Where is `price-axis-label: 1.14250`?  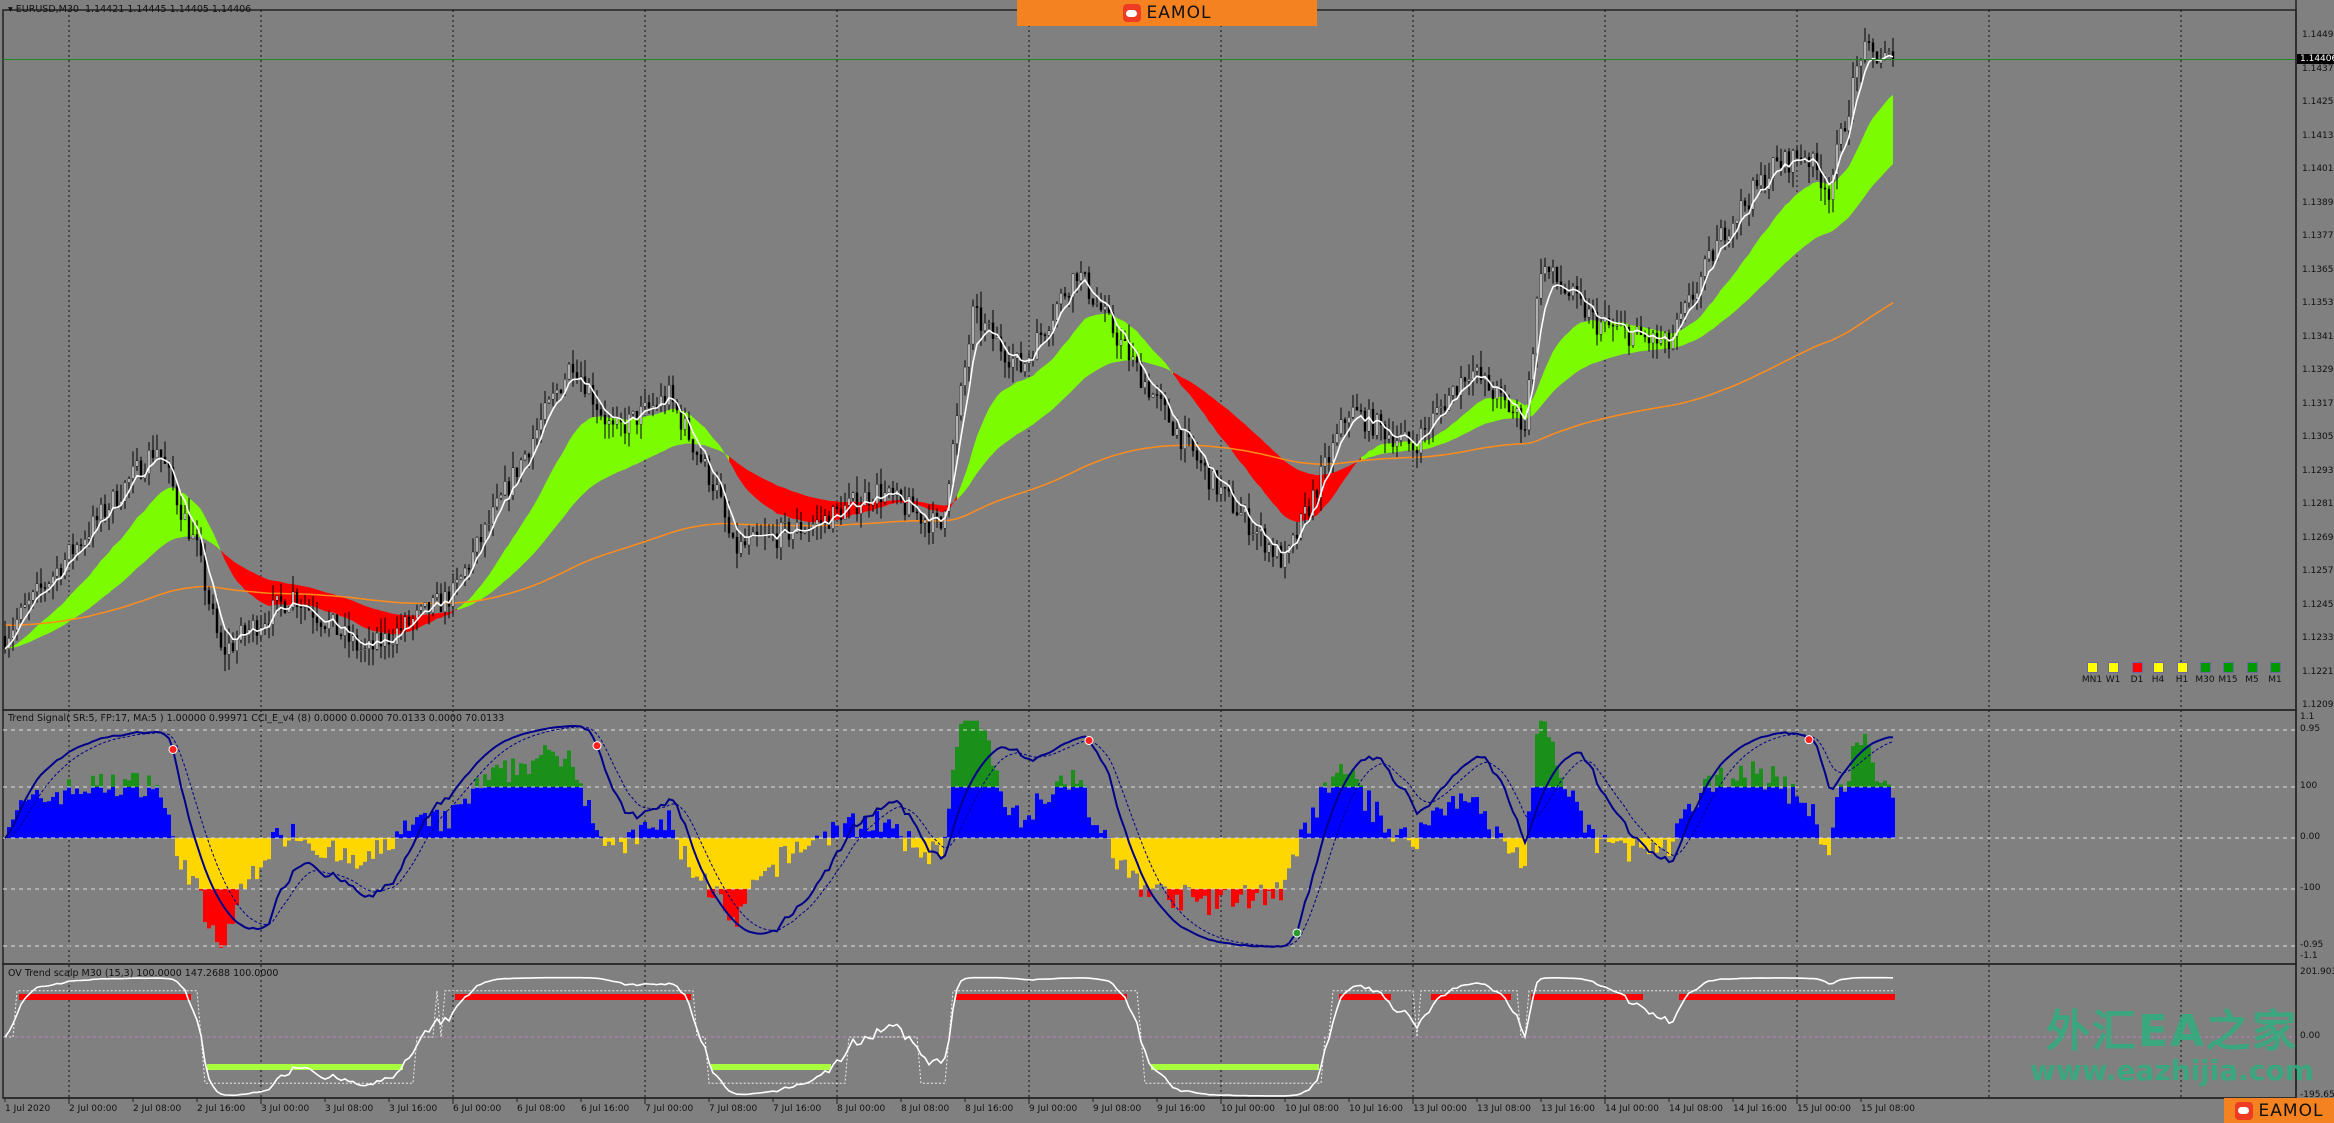 price-axis-label: 1.14250 is located at coordinates (2318, 102).